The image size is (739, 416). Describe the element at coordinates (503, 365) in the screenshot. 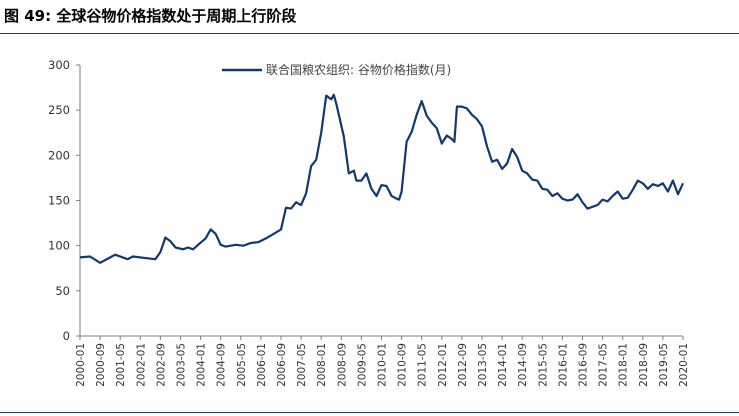

I see `x-tick-label: 2014-01` at that location.